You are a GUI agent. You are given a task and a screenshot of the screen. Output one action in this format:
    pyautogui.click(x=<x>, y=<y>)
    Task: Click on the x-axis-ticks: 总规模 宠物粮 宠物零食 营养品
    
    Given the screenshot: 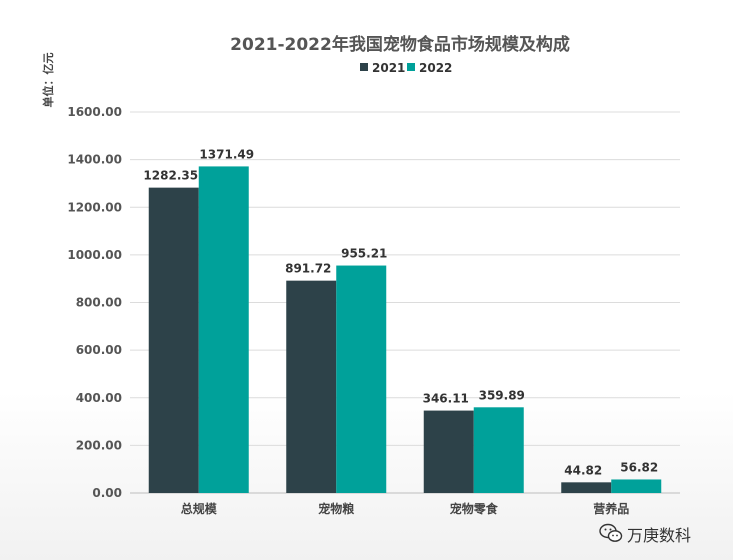 What is the action you would take?
    pyautogui.click(x=405, y=508)
    